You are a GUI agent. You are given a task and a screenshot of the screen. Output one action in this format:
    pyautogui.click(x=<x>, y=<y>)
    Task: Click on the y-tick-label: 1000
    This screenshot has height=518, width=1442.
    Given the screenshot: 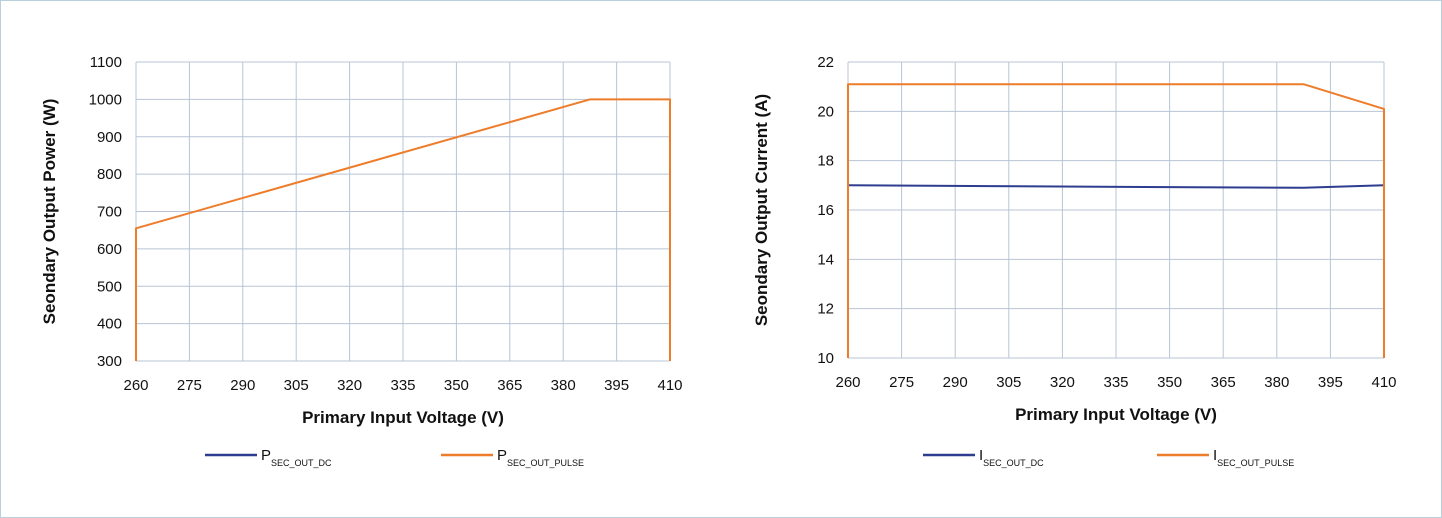 What is the action you would take?
    pyautogui.click(x=105, y=99)
    